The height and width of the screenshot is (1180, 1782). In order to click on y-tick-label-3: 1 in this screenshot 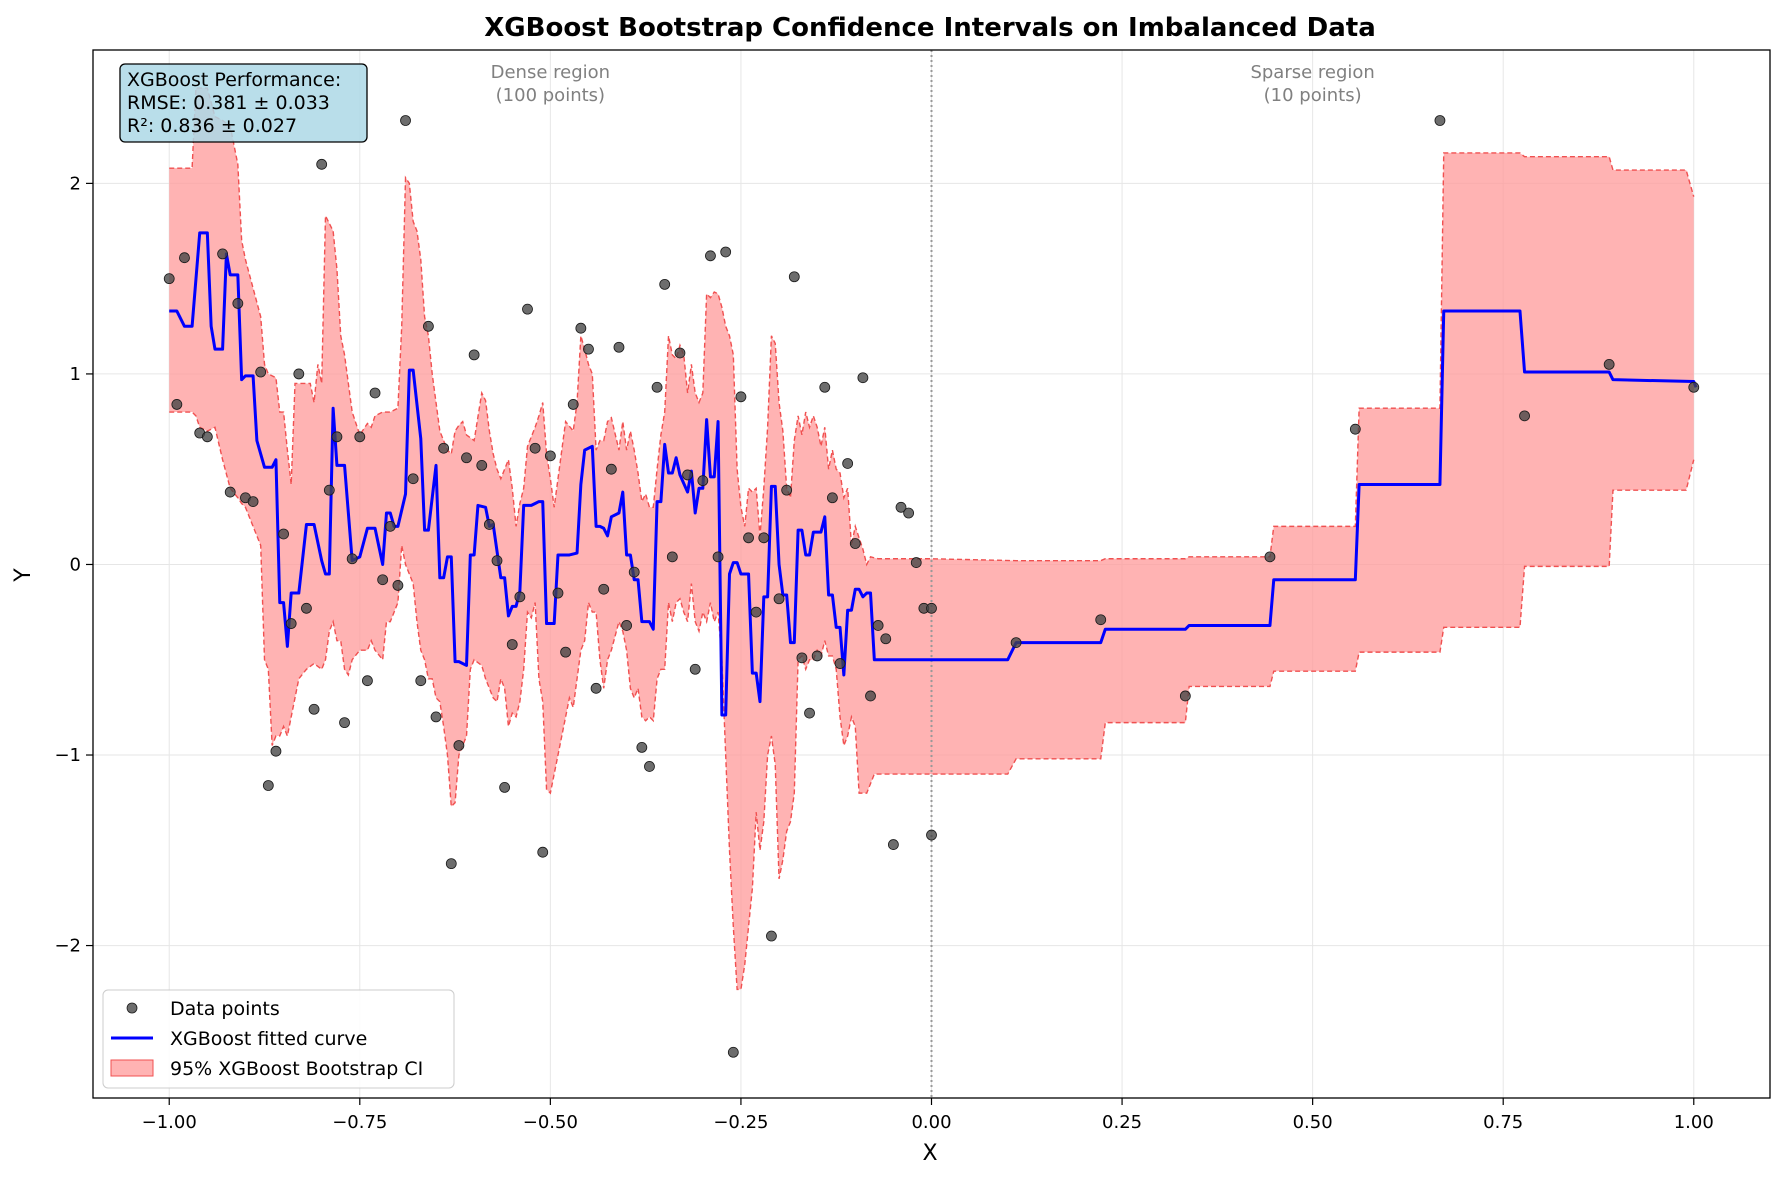, I will do `click(75, 374)`.